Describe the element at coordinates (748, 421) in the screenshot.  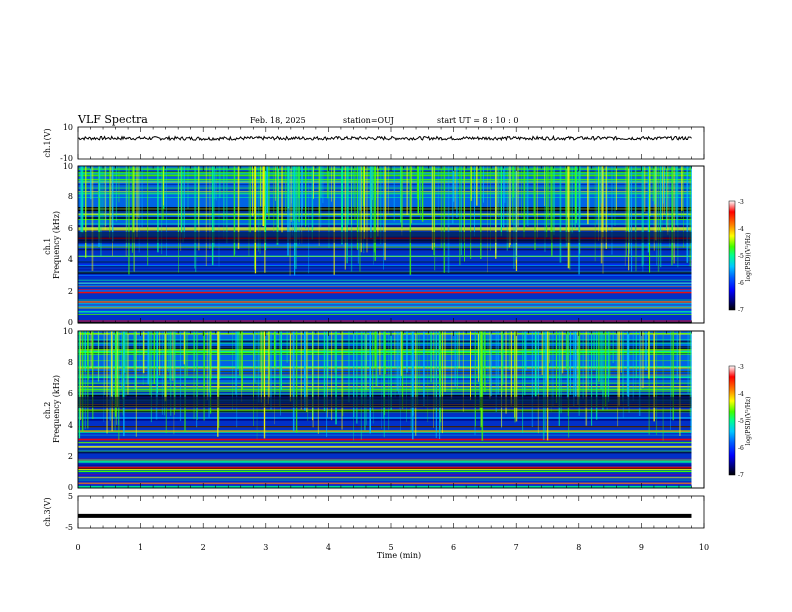
I see `ch2-colorbar-label: log(PSD)(V²/Hz)` at that location.